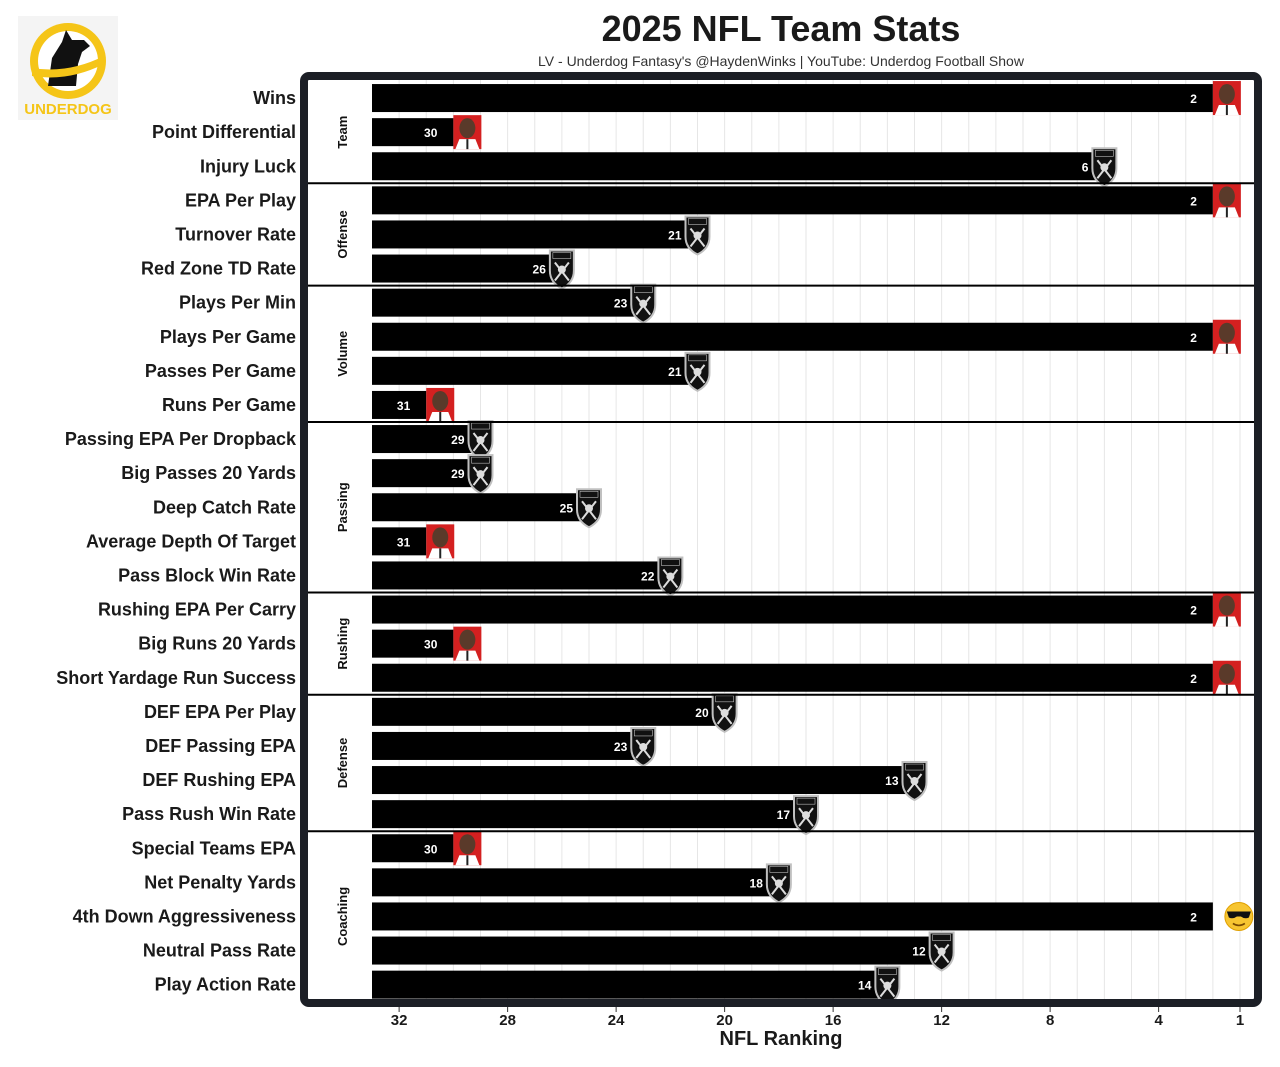 The width and height of the screenshot is (1280, 1067). Describe the element at coordinates (219, 780) in the screenshot. I see `category-label: DEF Rushing EPA` at that location.